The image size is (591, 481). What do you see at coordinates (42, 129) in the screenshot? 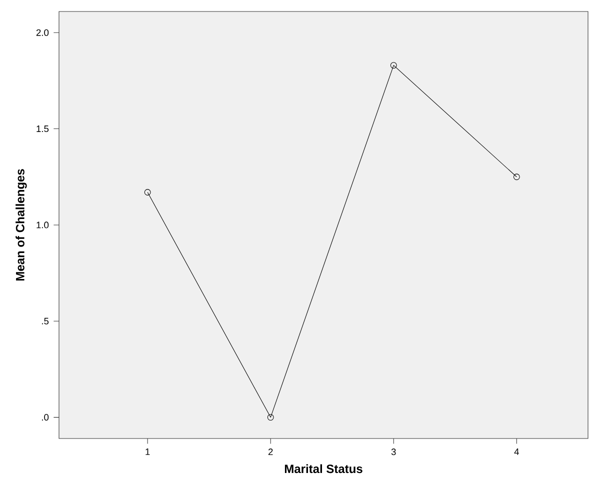
I see `y-tick-label: 1.5` at bounding box center [42, 129].